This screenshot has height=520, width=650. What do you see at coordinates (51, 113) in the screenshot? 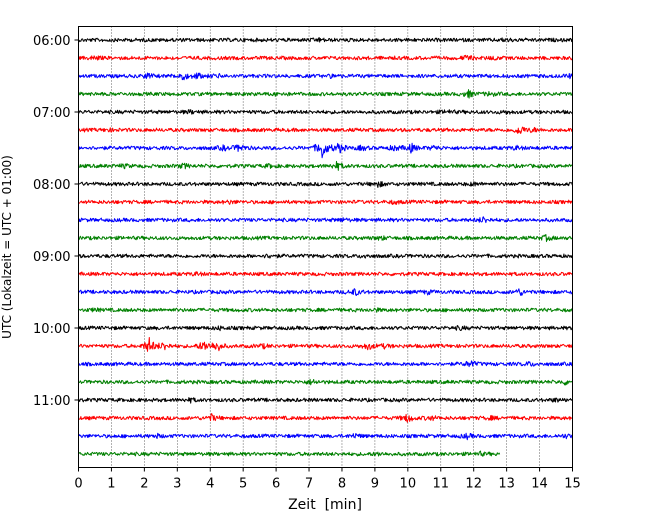
I see `y-tick-label: 07:00` at bounding box center [51, 113].